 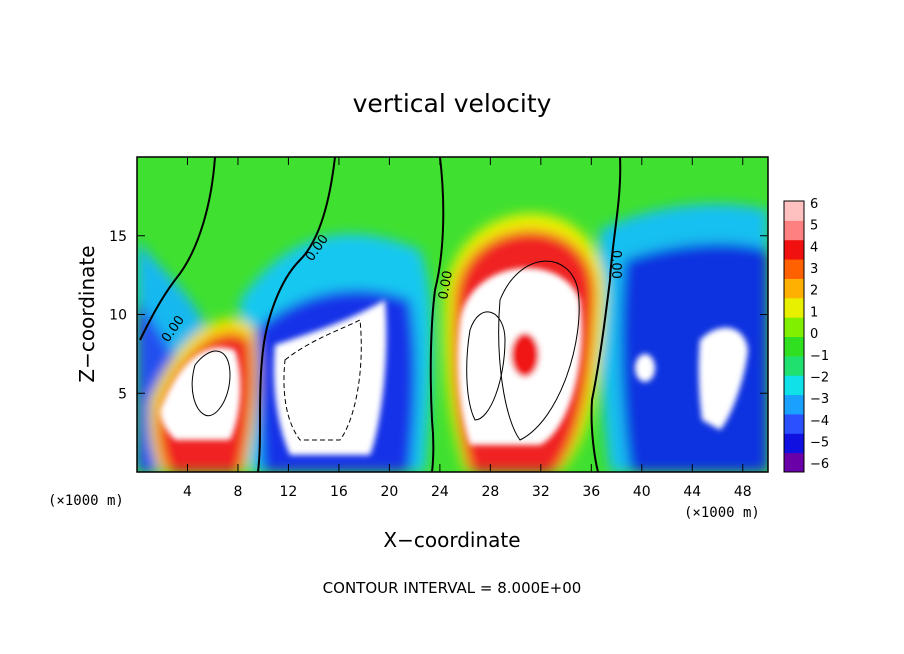 I want to click on colorbar-frame, so click(x=794, y=336).